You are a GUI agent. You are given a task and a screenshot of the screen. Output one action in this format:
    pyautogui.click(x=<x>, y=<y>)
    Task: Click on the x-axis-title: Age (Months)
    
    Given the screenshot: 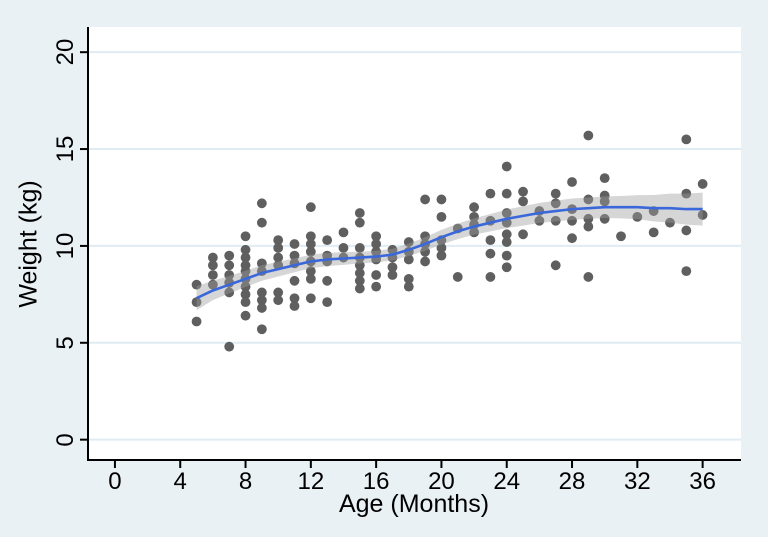 What is the action you would take?
    pyautogui.click(x=414, y=504)
    